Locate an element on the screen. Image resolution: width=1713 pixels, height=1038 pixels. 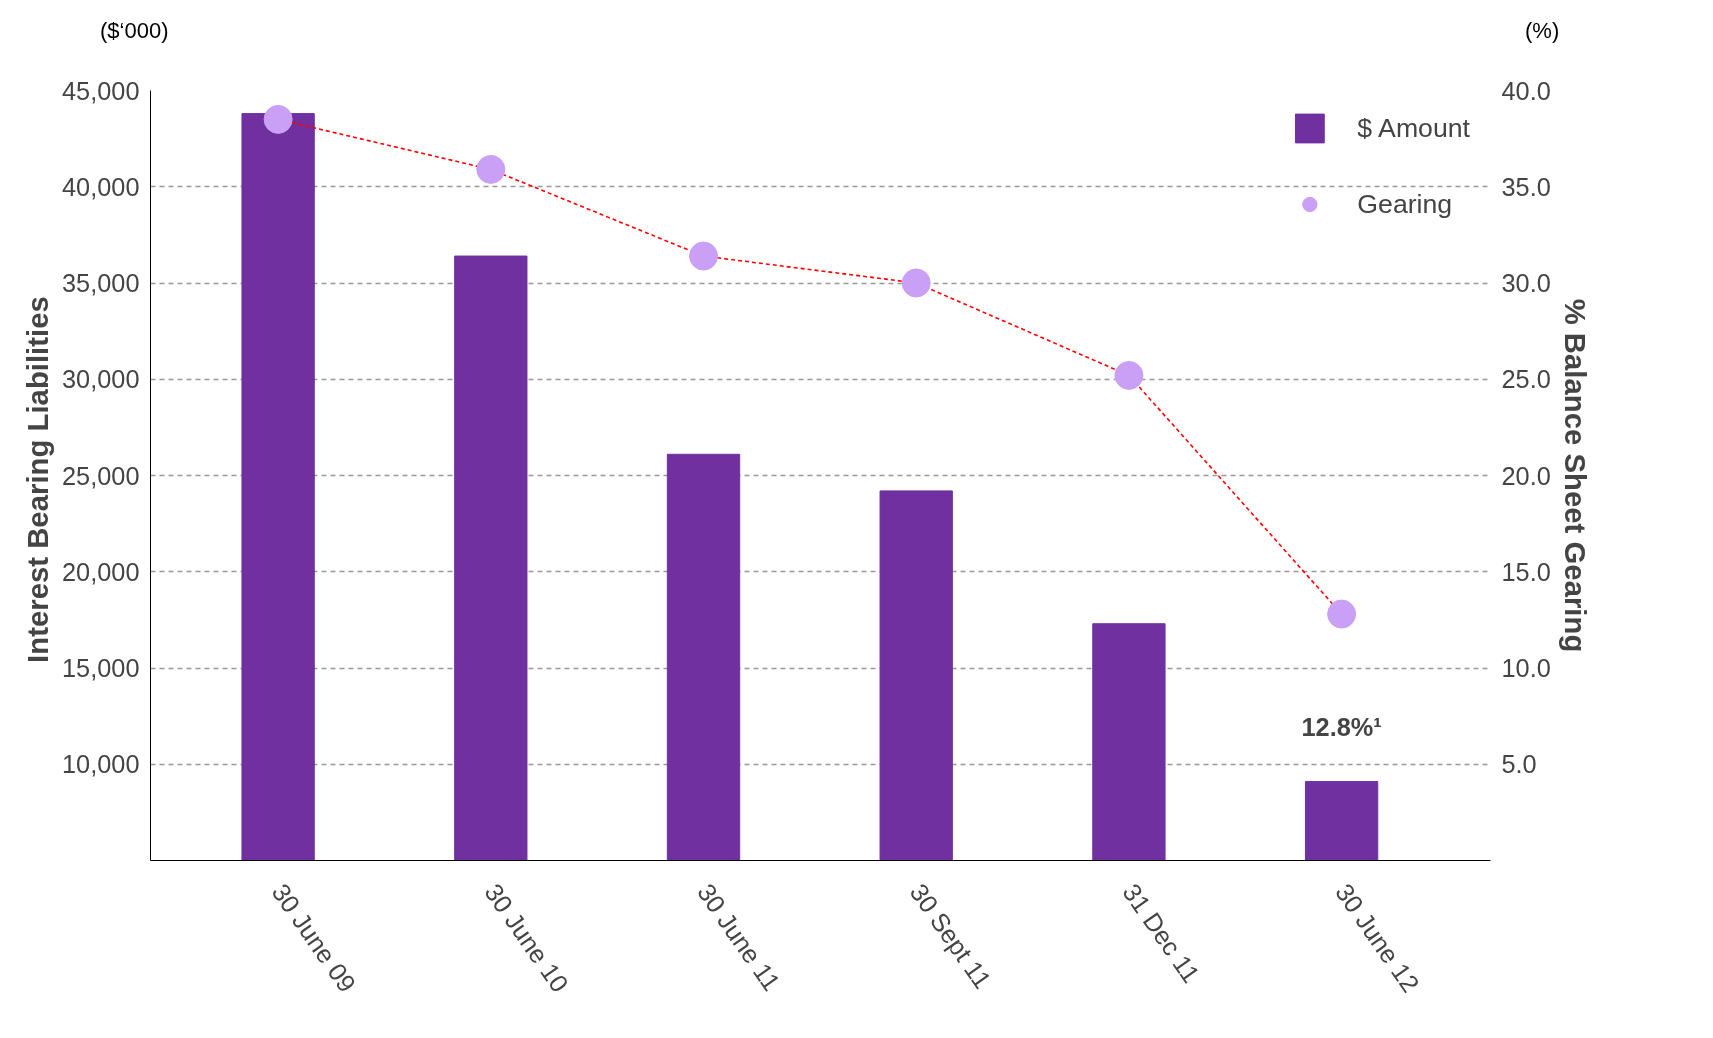
y2-tick-label: 15.0 is located at coordinates (1526, 571).